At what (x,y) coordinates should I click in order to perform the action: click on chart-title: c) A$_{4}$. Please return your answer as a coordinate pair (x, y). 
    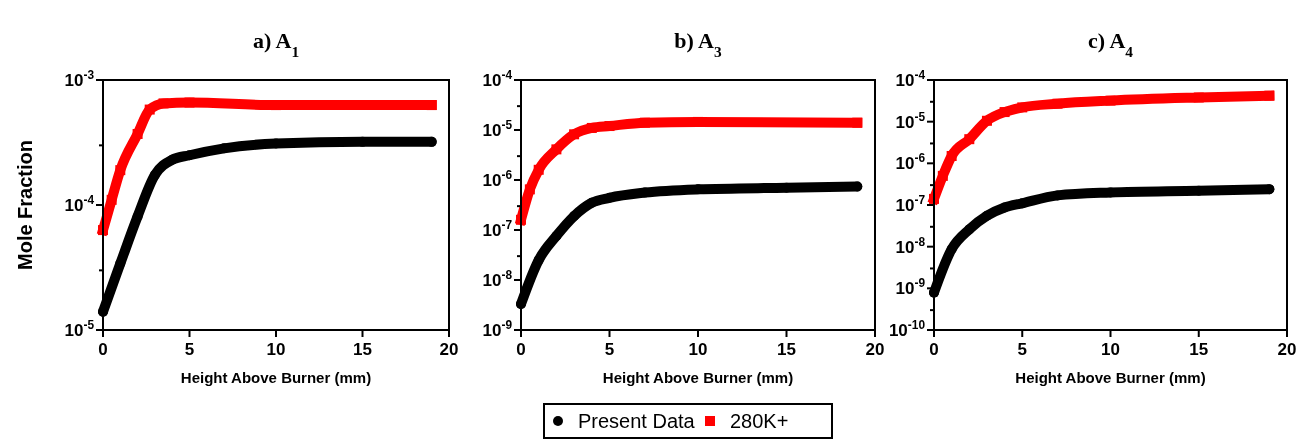
    Looking at the image, I should click on (1111, 44).